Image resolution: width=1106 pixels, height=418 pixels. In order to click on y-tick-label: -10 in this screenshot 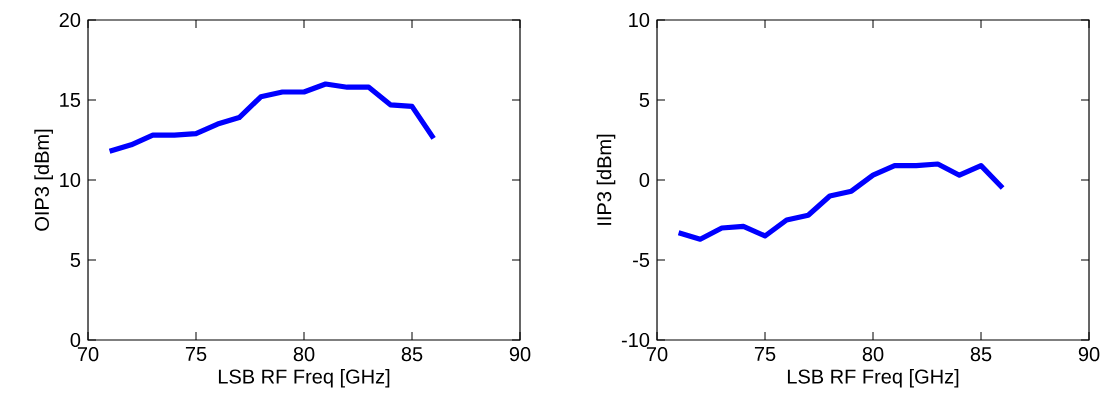, I will do `click(635, 340)`.